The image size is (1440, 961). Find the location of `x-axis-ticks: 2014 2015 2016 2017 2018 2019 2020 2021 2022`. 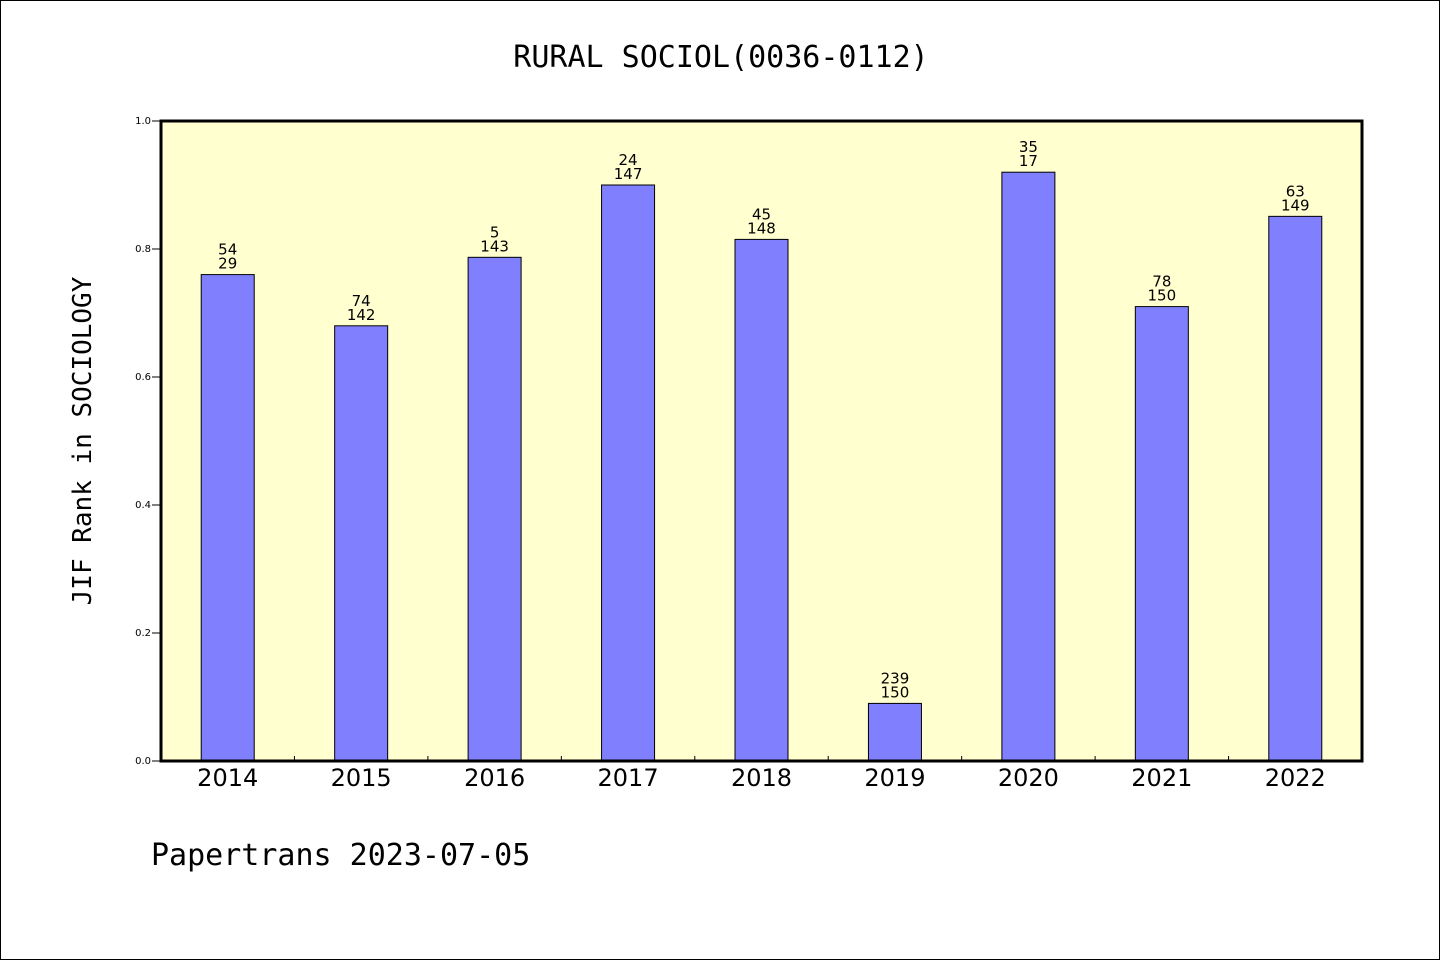

x-axis-ticks: 2014 2015 2016 2017 2018 2019 2020 2021 2022 is located at coordinates (761, 774).